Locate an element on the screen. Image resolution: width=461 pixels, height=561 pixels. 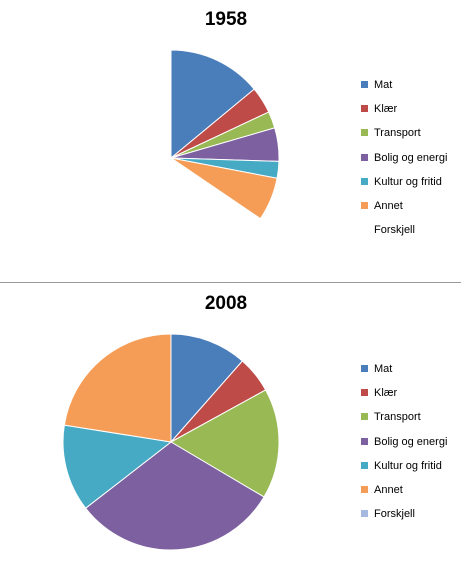
chart-title: 2008 is located at coordinates (226, 303).